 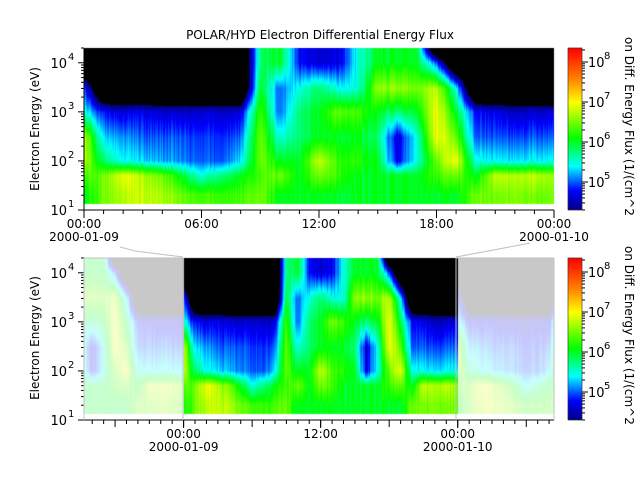 What do you see at coordinates (71, 57) in the screenshot?
I see `top-y-tick-label-exp: 4` at bounding box center [71, 57].